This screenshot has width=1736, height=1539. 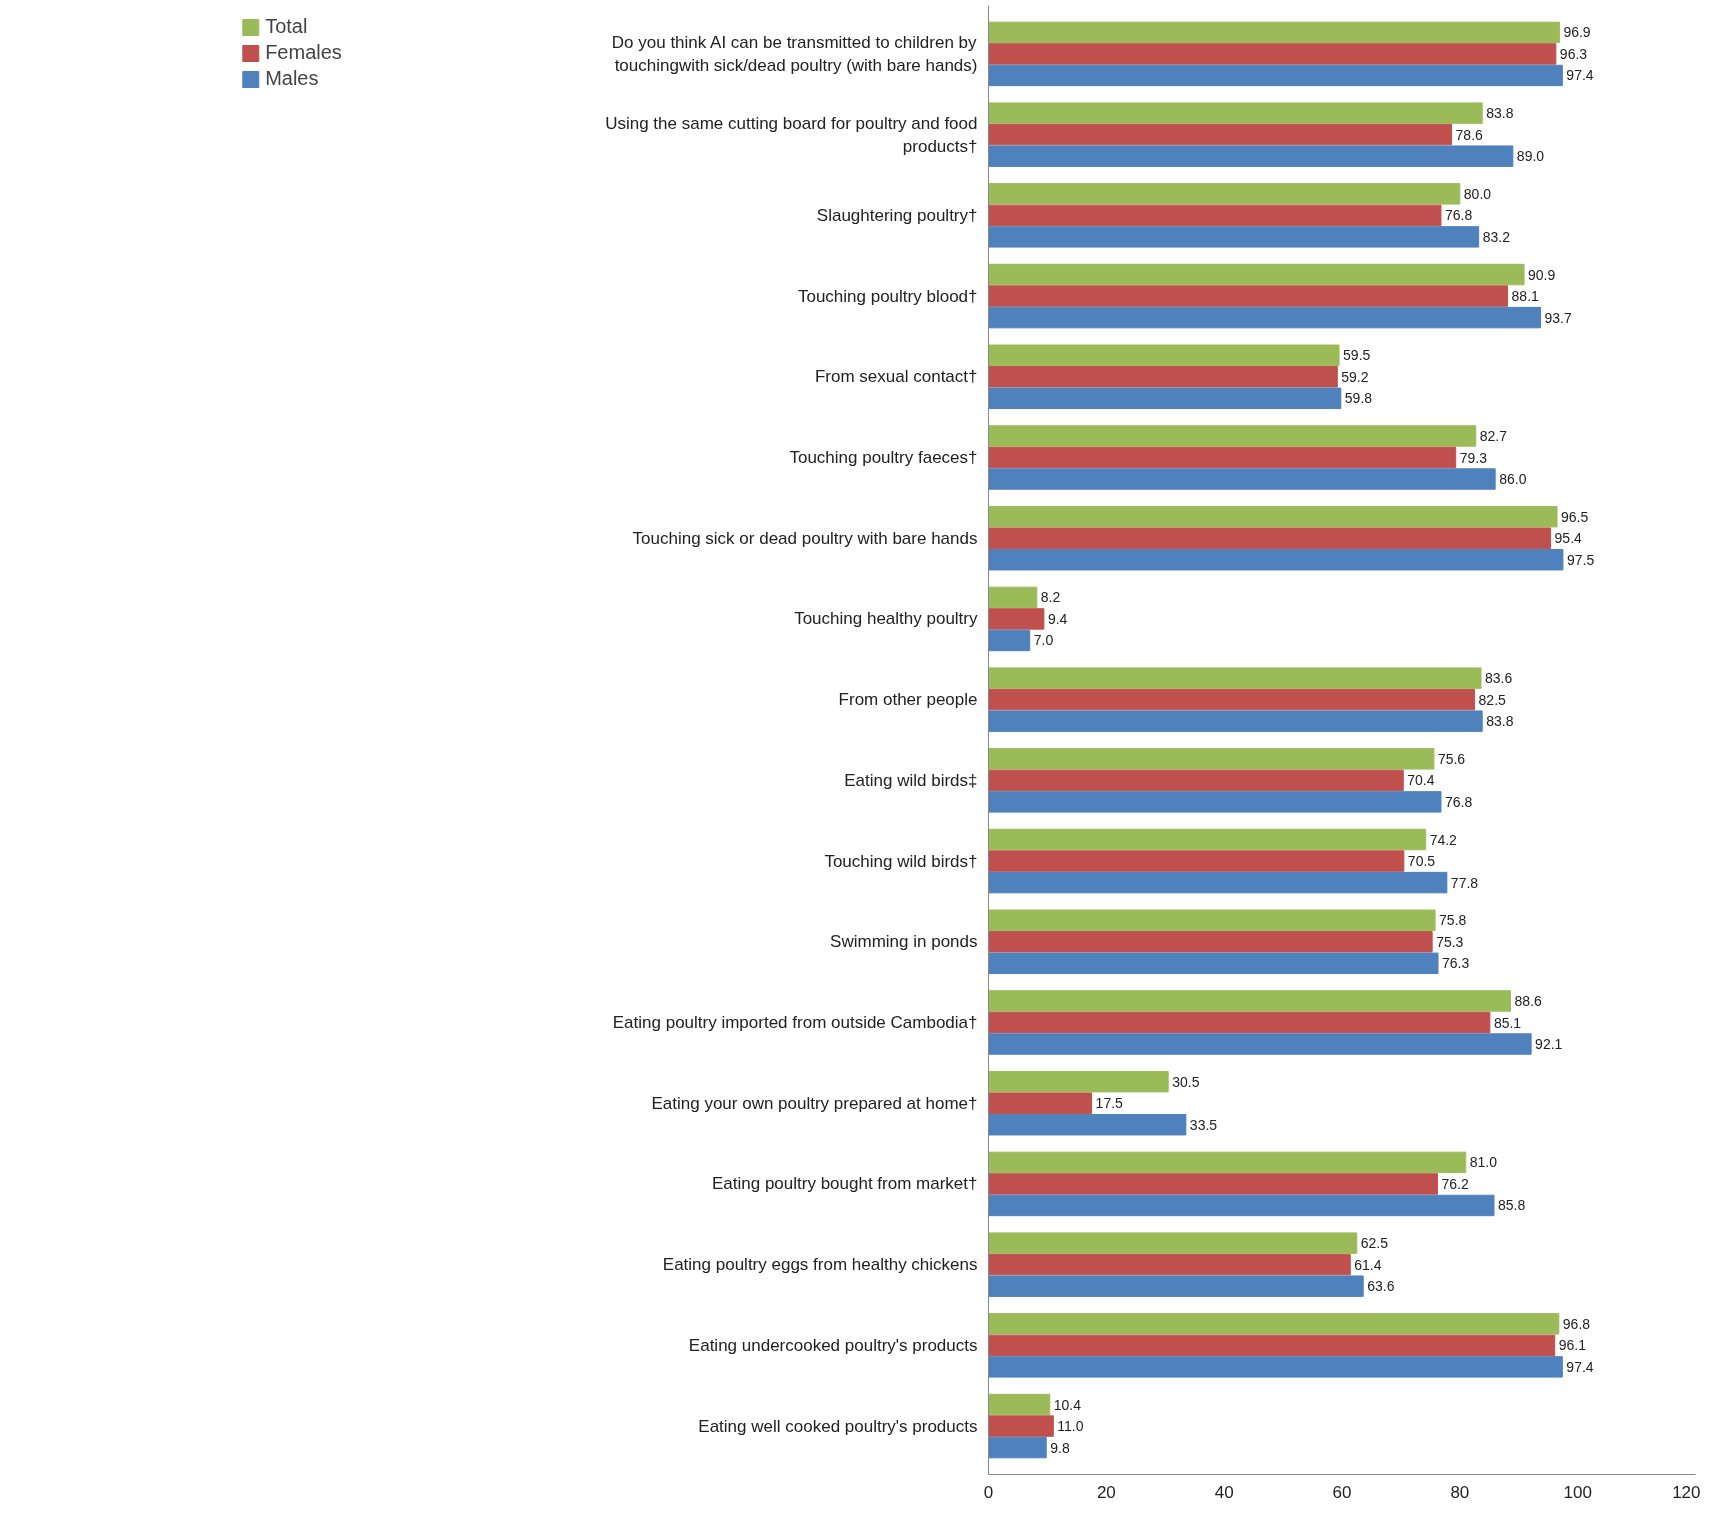 I want to click on x-tick-label: 40, so click(x=1224, y=1492).